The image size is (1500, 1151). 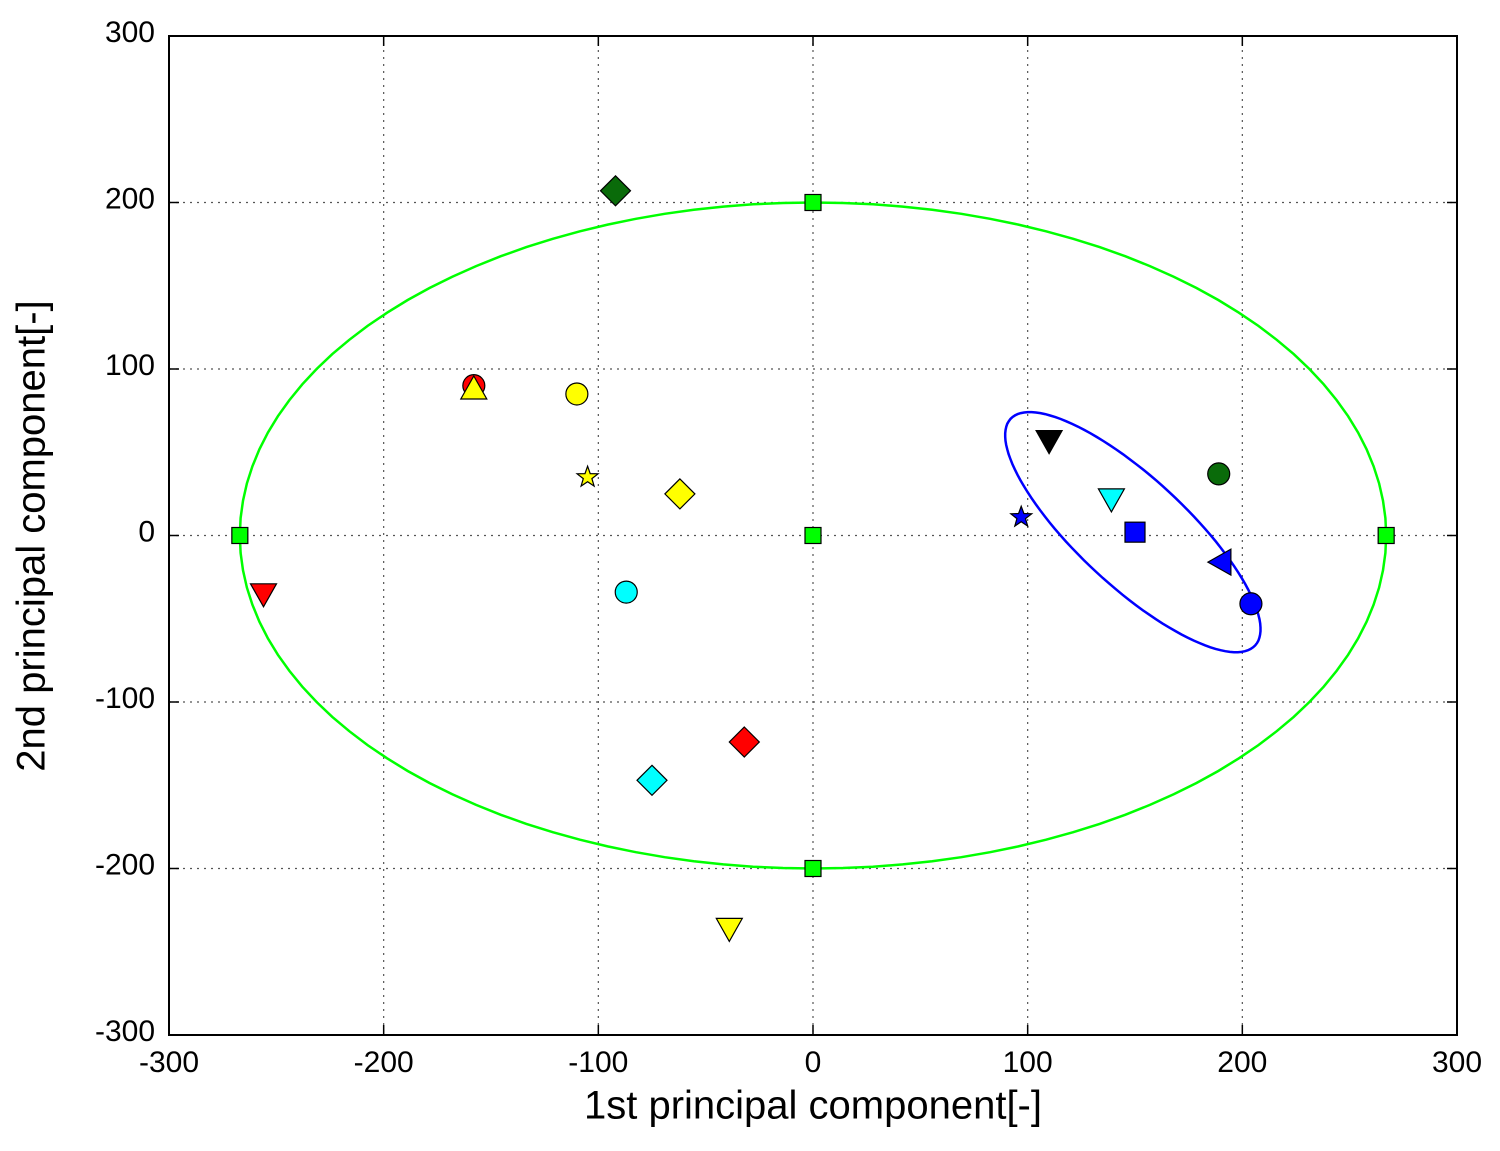 I want to click on x-tick-label: -100, so click(x=598, y=1062).